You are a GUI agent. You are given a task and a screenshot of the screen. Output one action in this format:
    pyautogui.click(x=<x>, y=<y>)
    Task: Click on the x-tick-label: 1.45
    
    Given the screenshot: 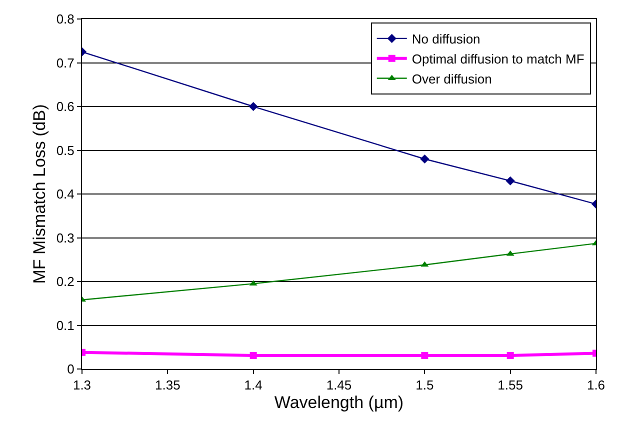 What is the action you would take?
    pyautogui.click(x=339, y=385)
    